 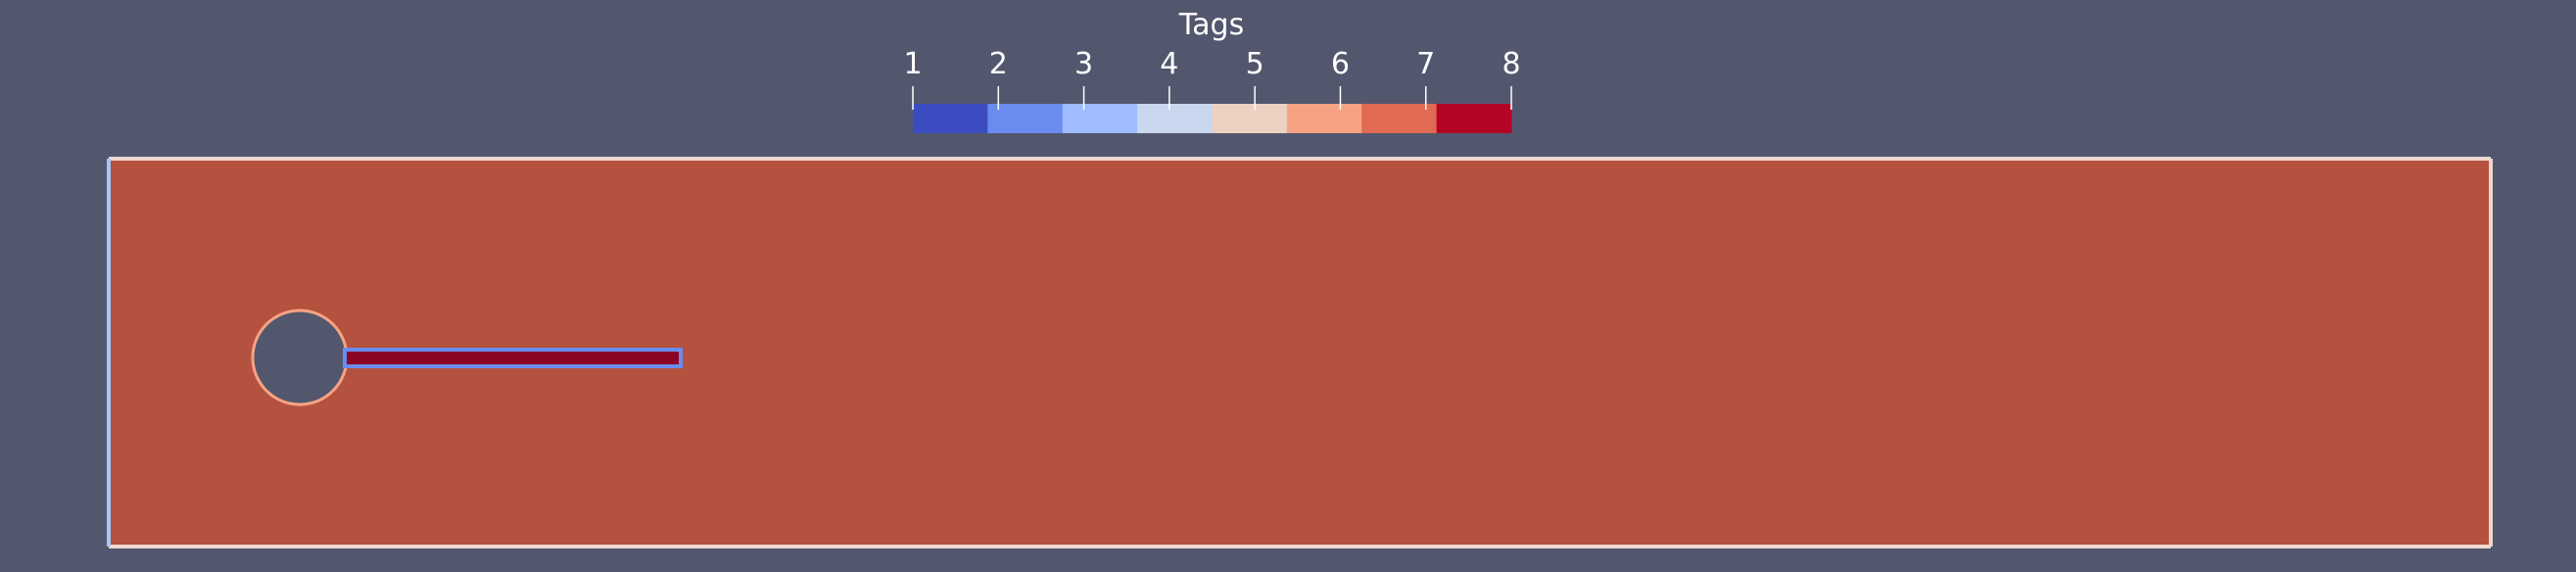 I want to click on elastic-flag, so click(x=513, y=358).